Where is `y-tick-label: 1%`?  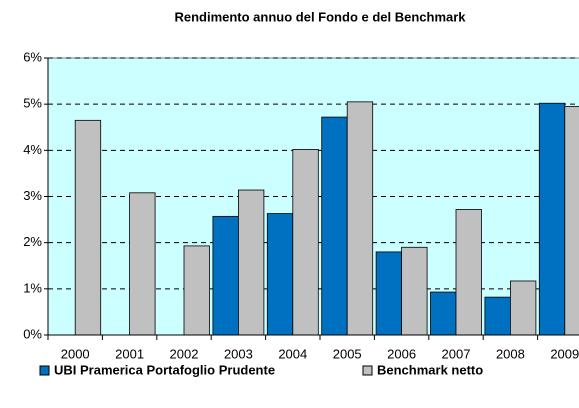 y-tick-label: 1% is located at coordinates (32, 287).